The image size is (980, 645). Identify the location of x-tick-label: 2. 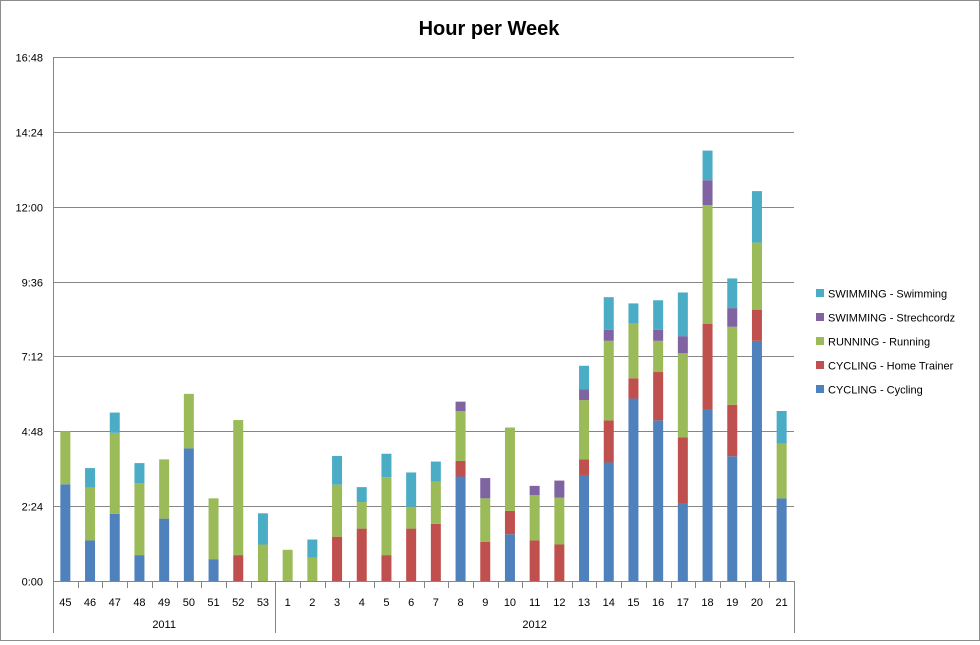
(312, 603).